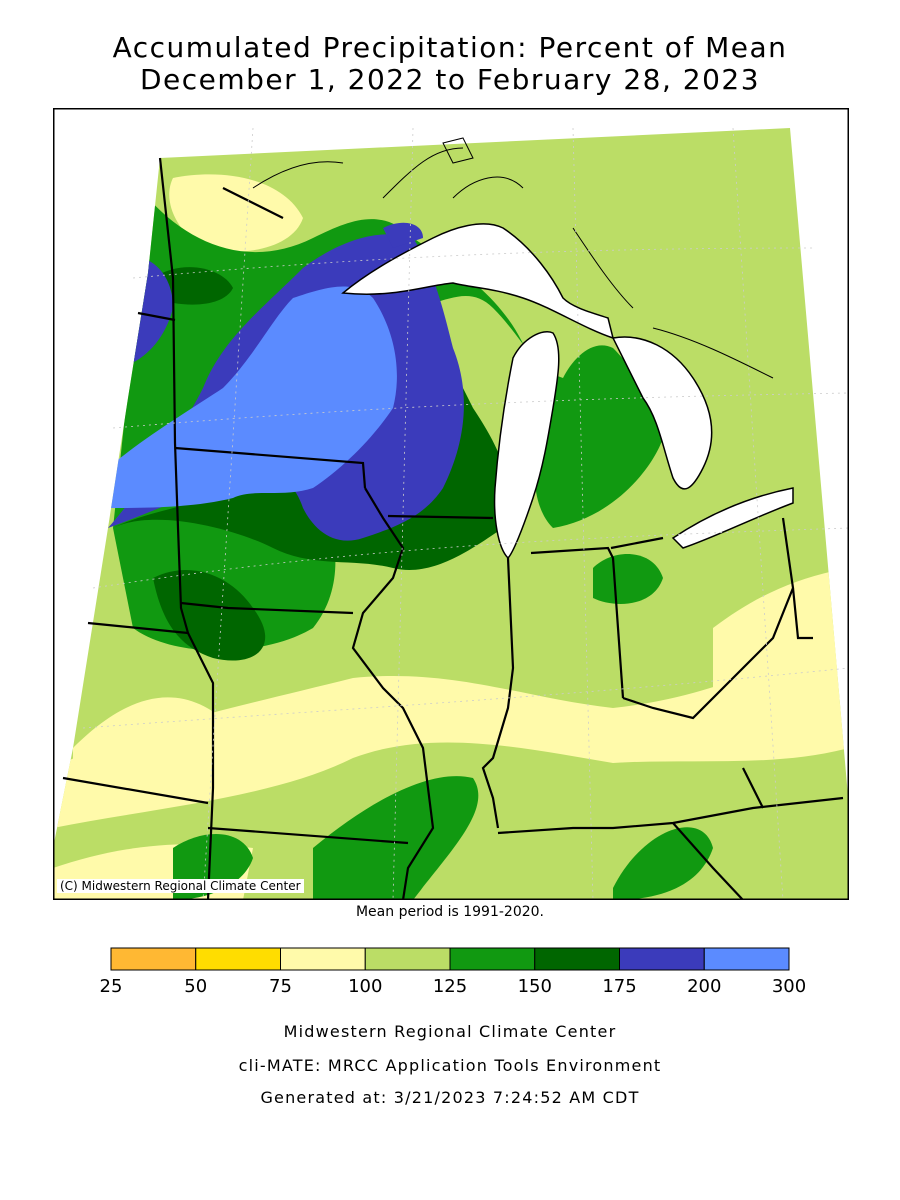  What do you see at coordinates (704, 986) in the screenshot?
I see `legend-tick-label: 200` at bounding box center [704, 986].